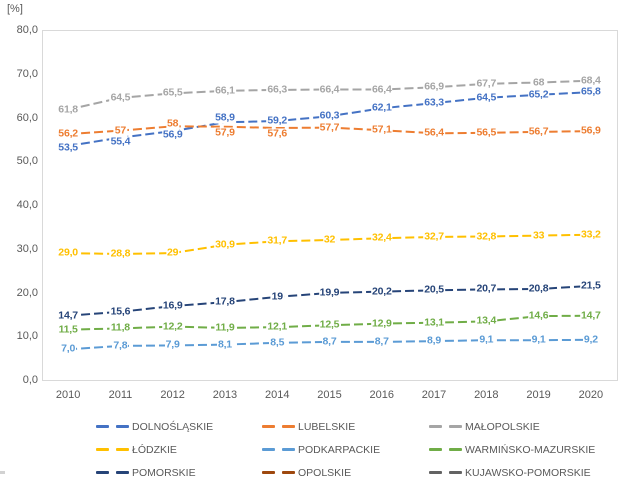 This screenshot has height=489, width=633. I want to click on data-label-lubelskie: 56,2, so click(68, 133).